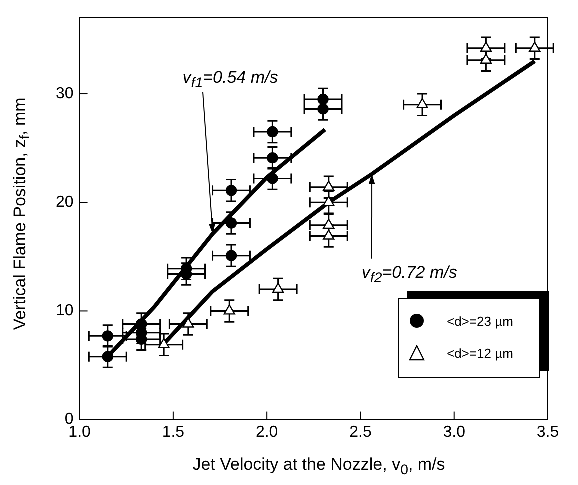  I want to click on x-axis-title: Jet Velocity at the Nozzle, v$_{0}$, m/s, so click(319, 466).